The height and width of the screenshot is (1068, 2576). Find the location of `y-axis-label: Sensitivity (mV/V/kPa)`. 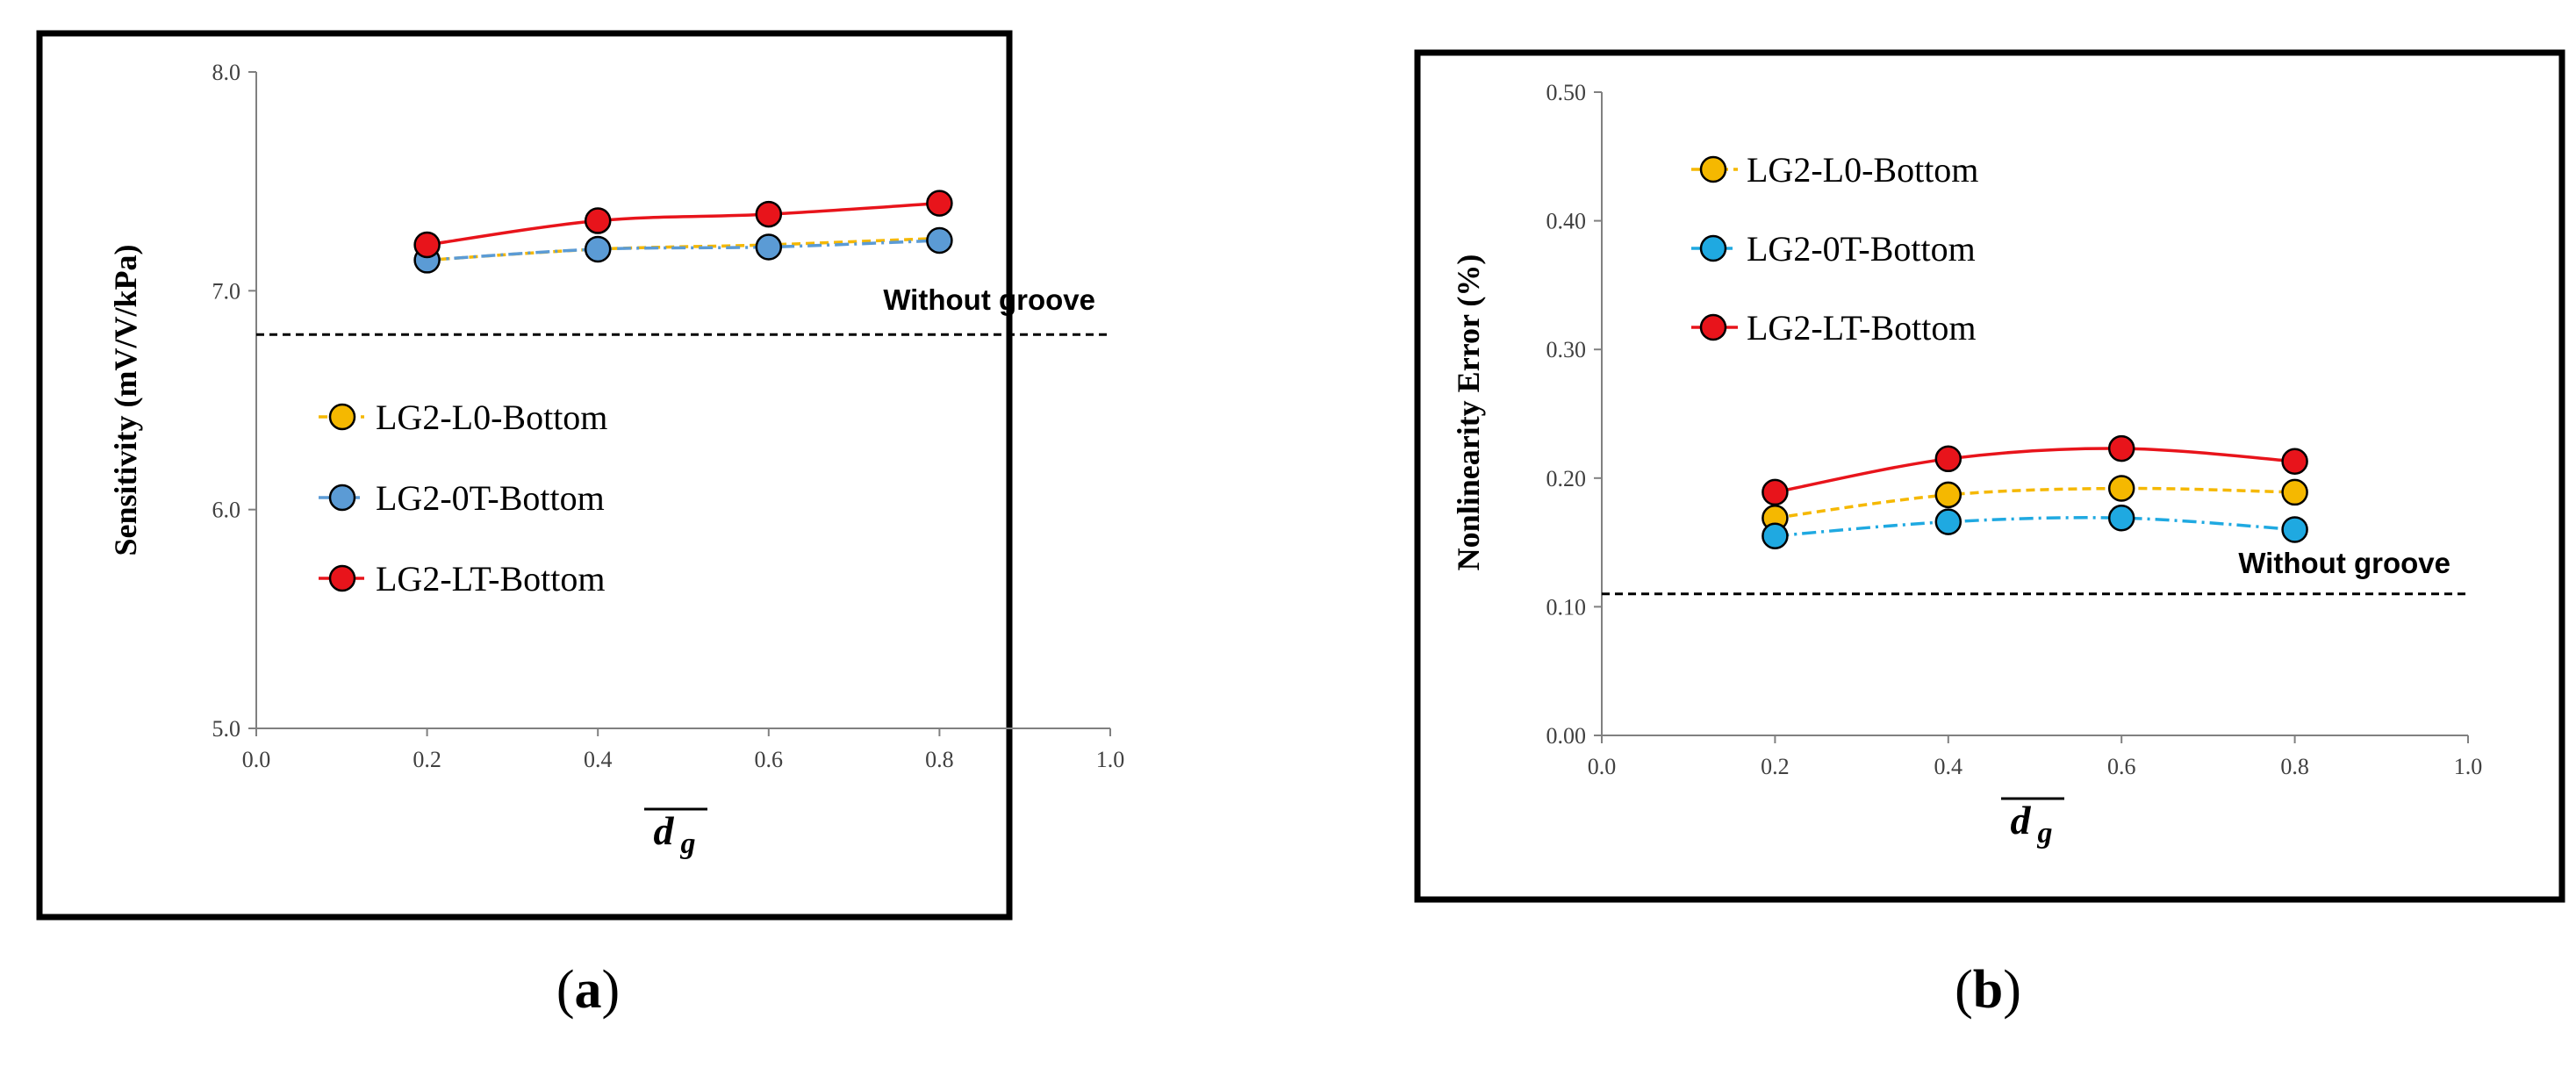

y-axis-label: Sensitivity (mV/V/kPa) is located at coordinates (126, 400).